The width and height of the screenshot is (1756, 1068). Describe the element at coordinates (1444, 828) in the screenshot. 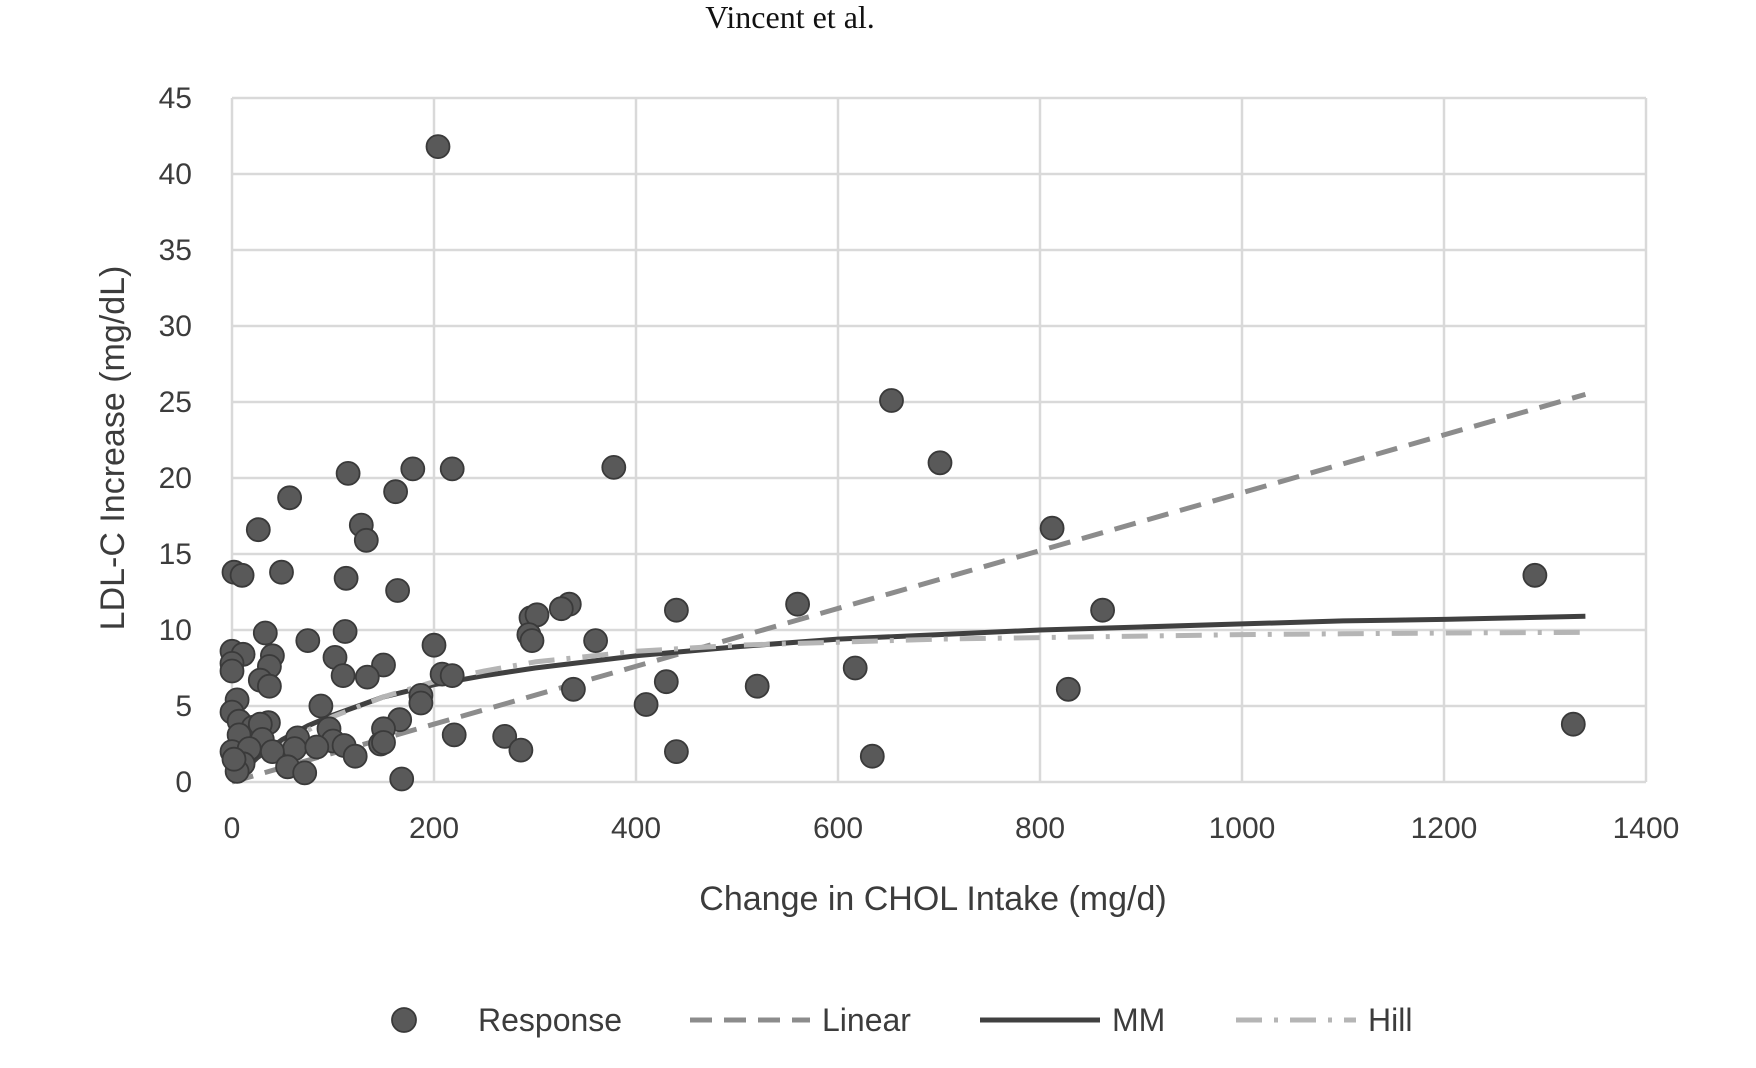

I see `x-tick-label: 1200` at that location.